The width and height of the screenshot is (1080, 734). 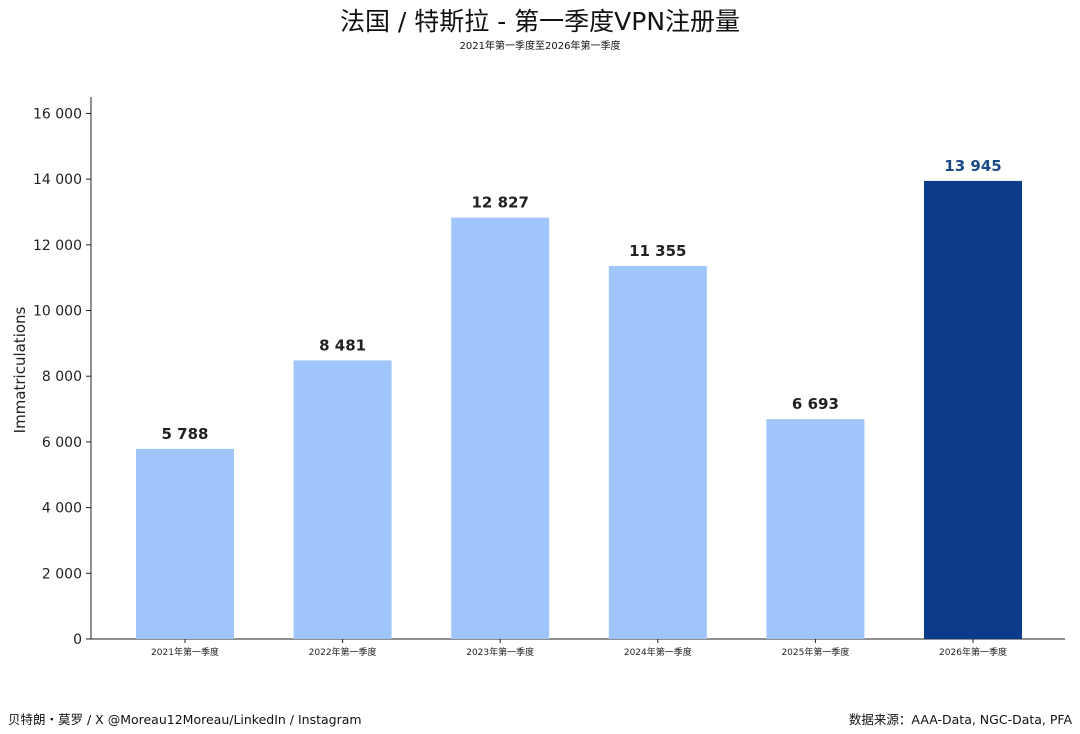 What do you see at coordinates (185, 434) in the screenshot?
I see `bar-value-label: 5 788` at bounding box center [185, 434].